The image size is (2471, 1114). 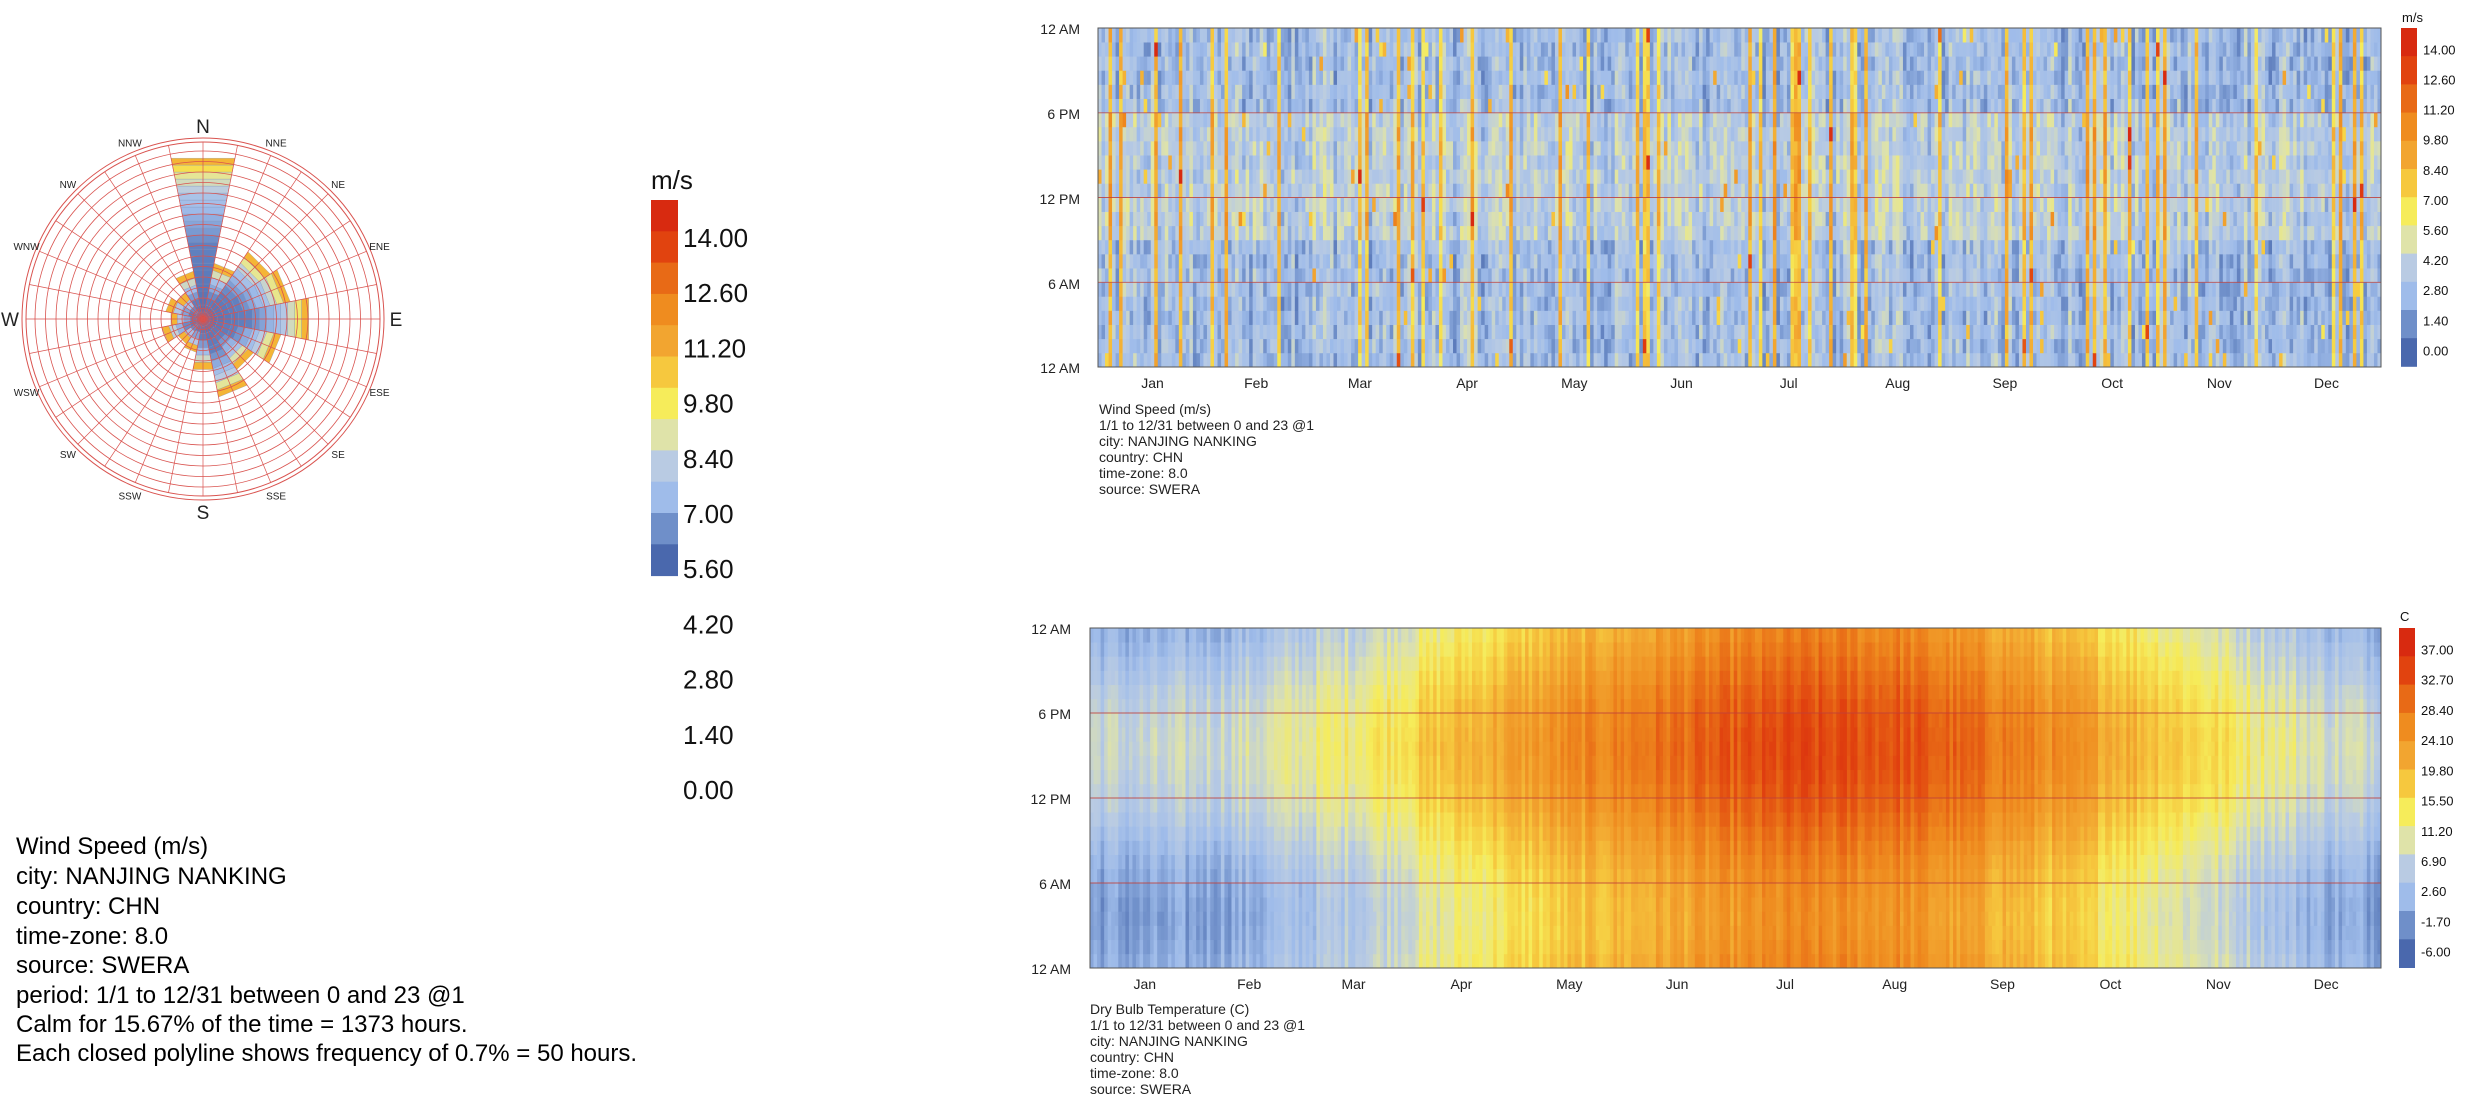 What do you see at coordinates (154, 245) in the screenshot?
I see `rose-spoke` at bounding box center [154, 245].